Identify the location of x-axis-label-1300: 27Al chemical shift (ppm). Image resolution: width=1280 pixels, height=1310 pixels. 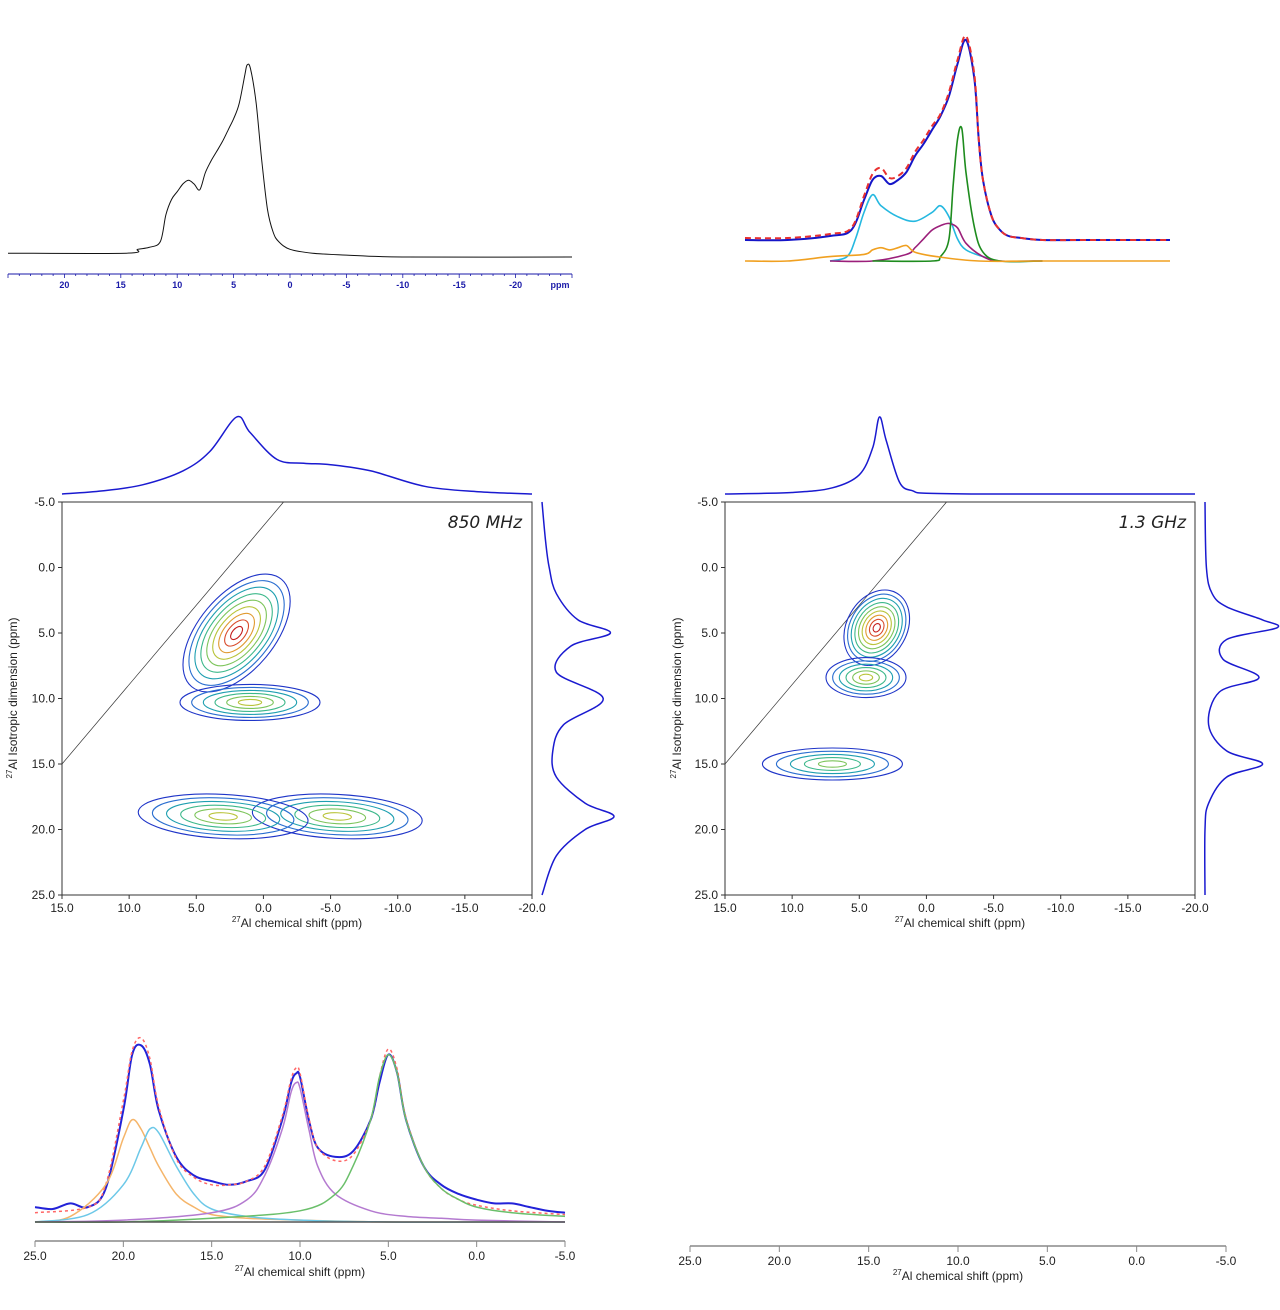
(960, 922).